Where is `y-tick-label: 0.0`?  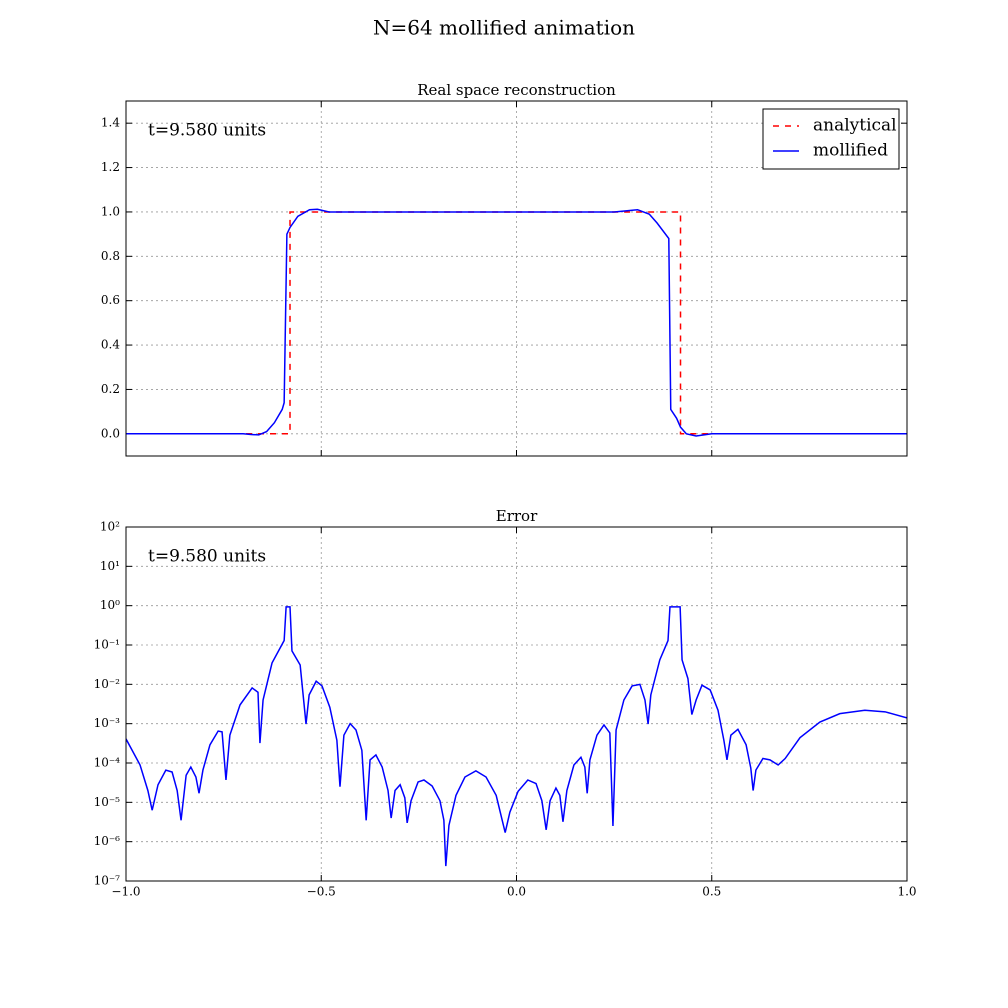
y-tick-label: 0.0 is located at coordinates (110, 433).